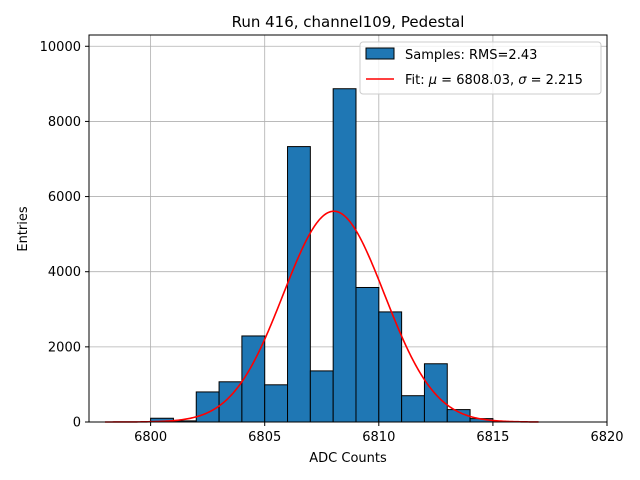  Describe the element at coordinates (23, 229) in the screenshot. I see `y-axis-label: Entries` at that location.